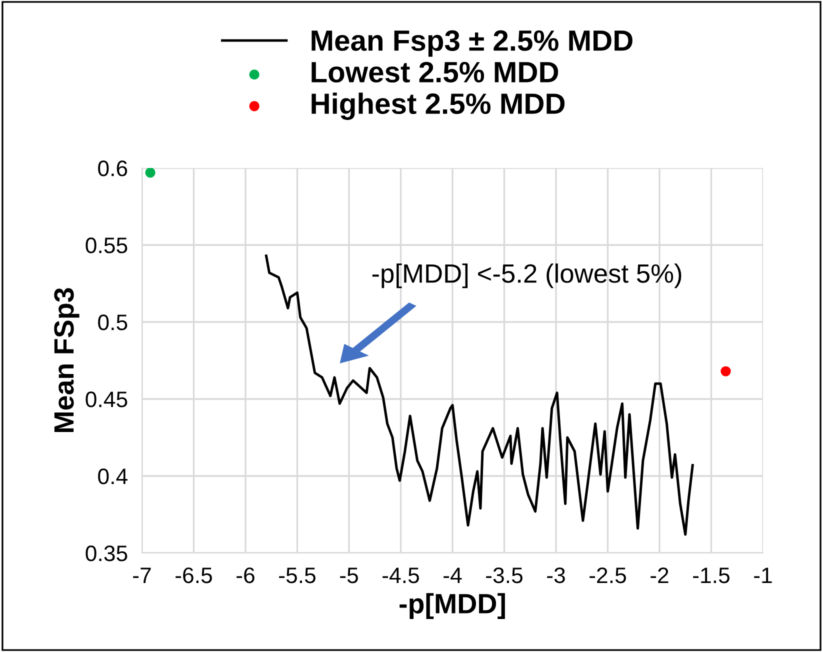 This screenshot has height=652, width=823. I want to click on x-tick-label: -6, so click(245, 575).